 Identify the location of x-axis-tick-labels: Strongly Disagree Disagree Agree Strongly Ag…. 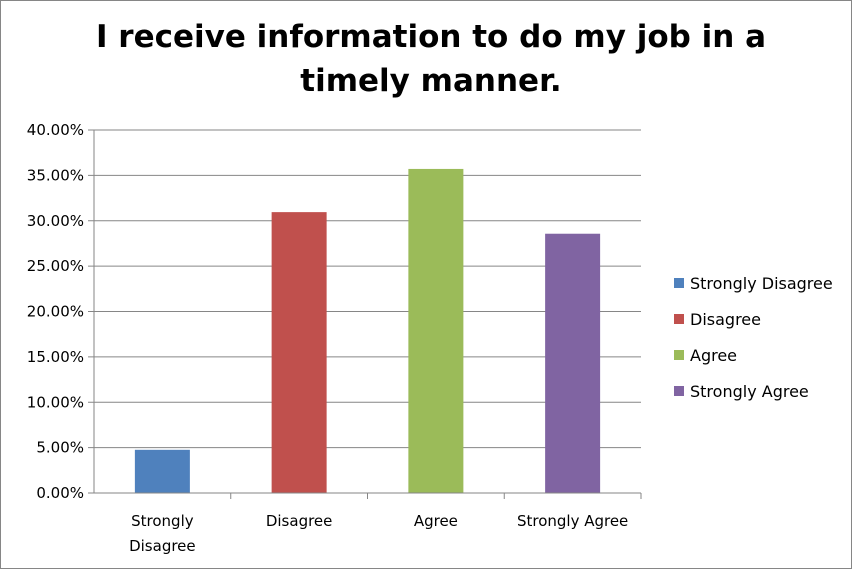
(378, 533).